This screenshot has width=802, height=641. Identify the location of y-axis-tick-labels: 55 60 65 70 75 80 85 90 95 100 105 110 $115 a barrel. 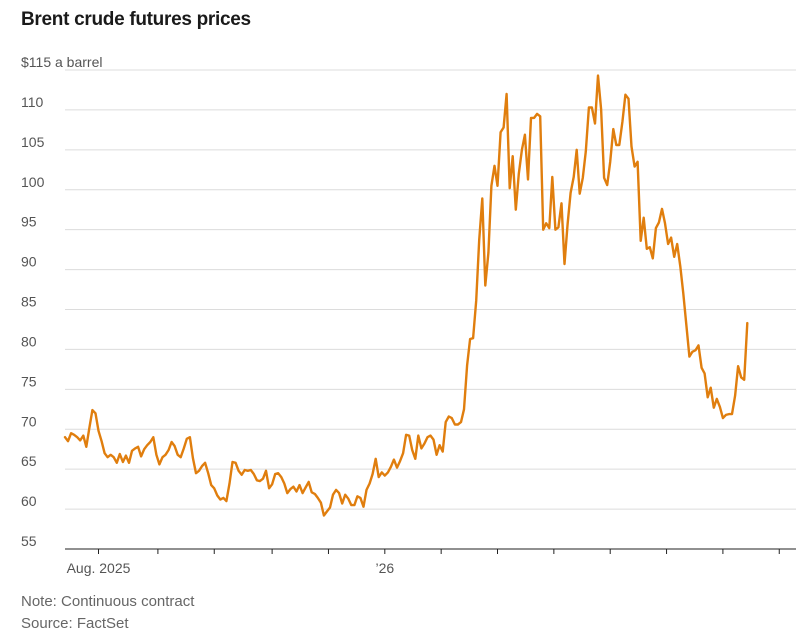
(61, 301).